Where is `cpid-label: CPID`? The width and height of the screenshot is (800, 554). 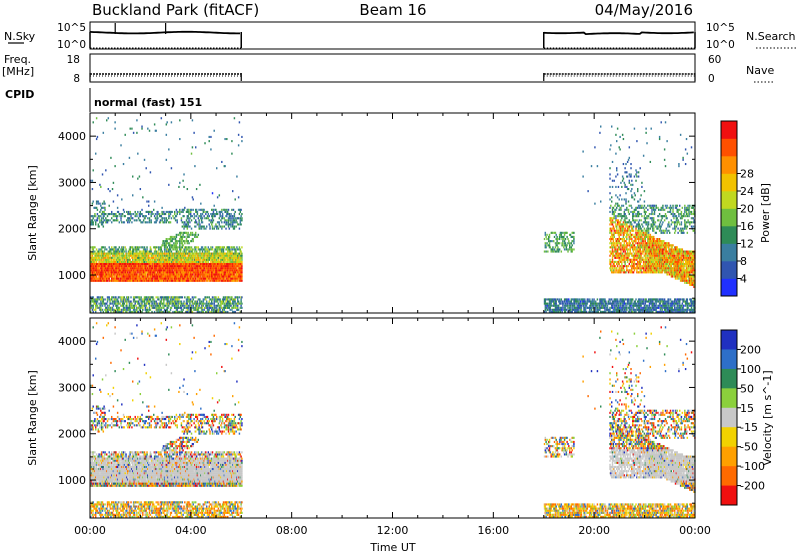
cpid-label: CPID is located at coordinates (19, 94).